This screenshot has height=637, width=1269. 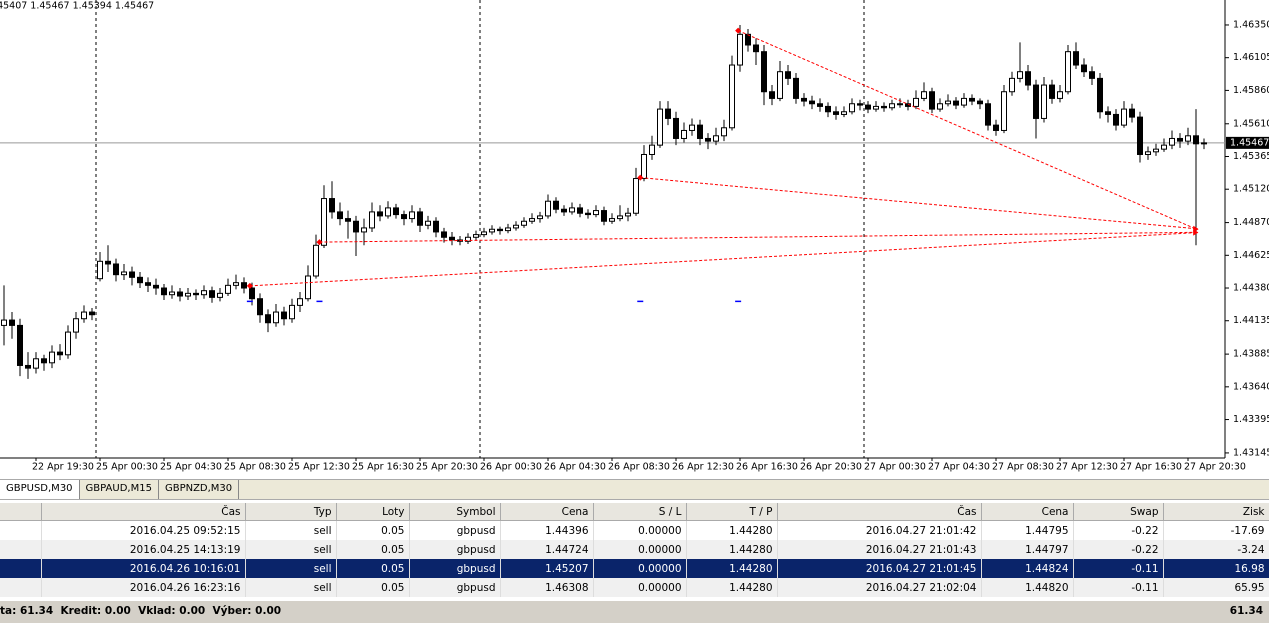 What do you see at coordinates (575, 467) in the screenshot?
I see `x-tick-label: 26 Apr 04:30` at bounding box center [575, 467].